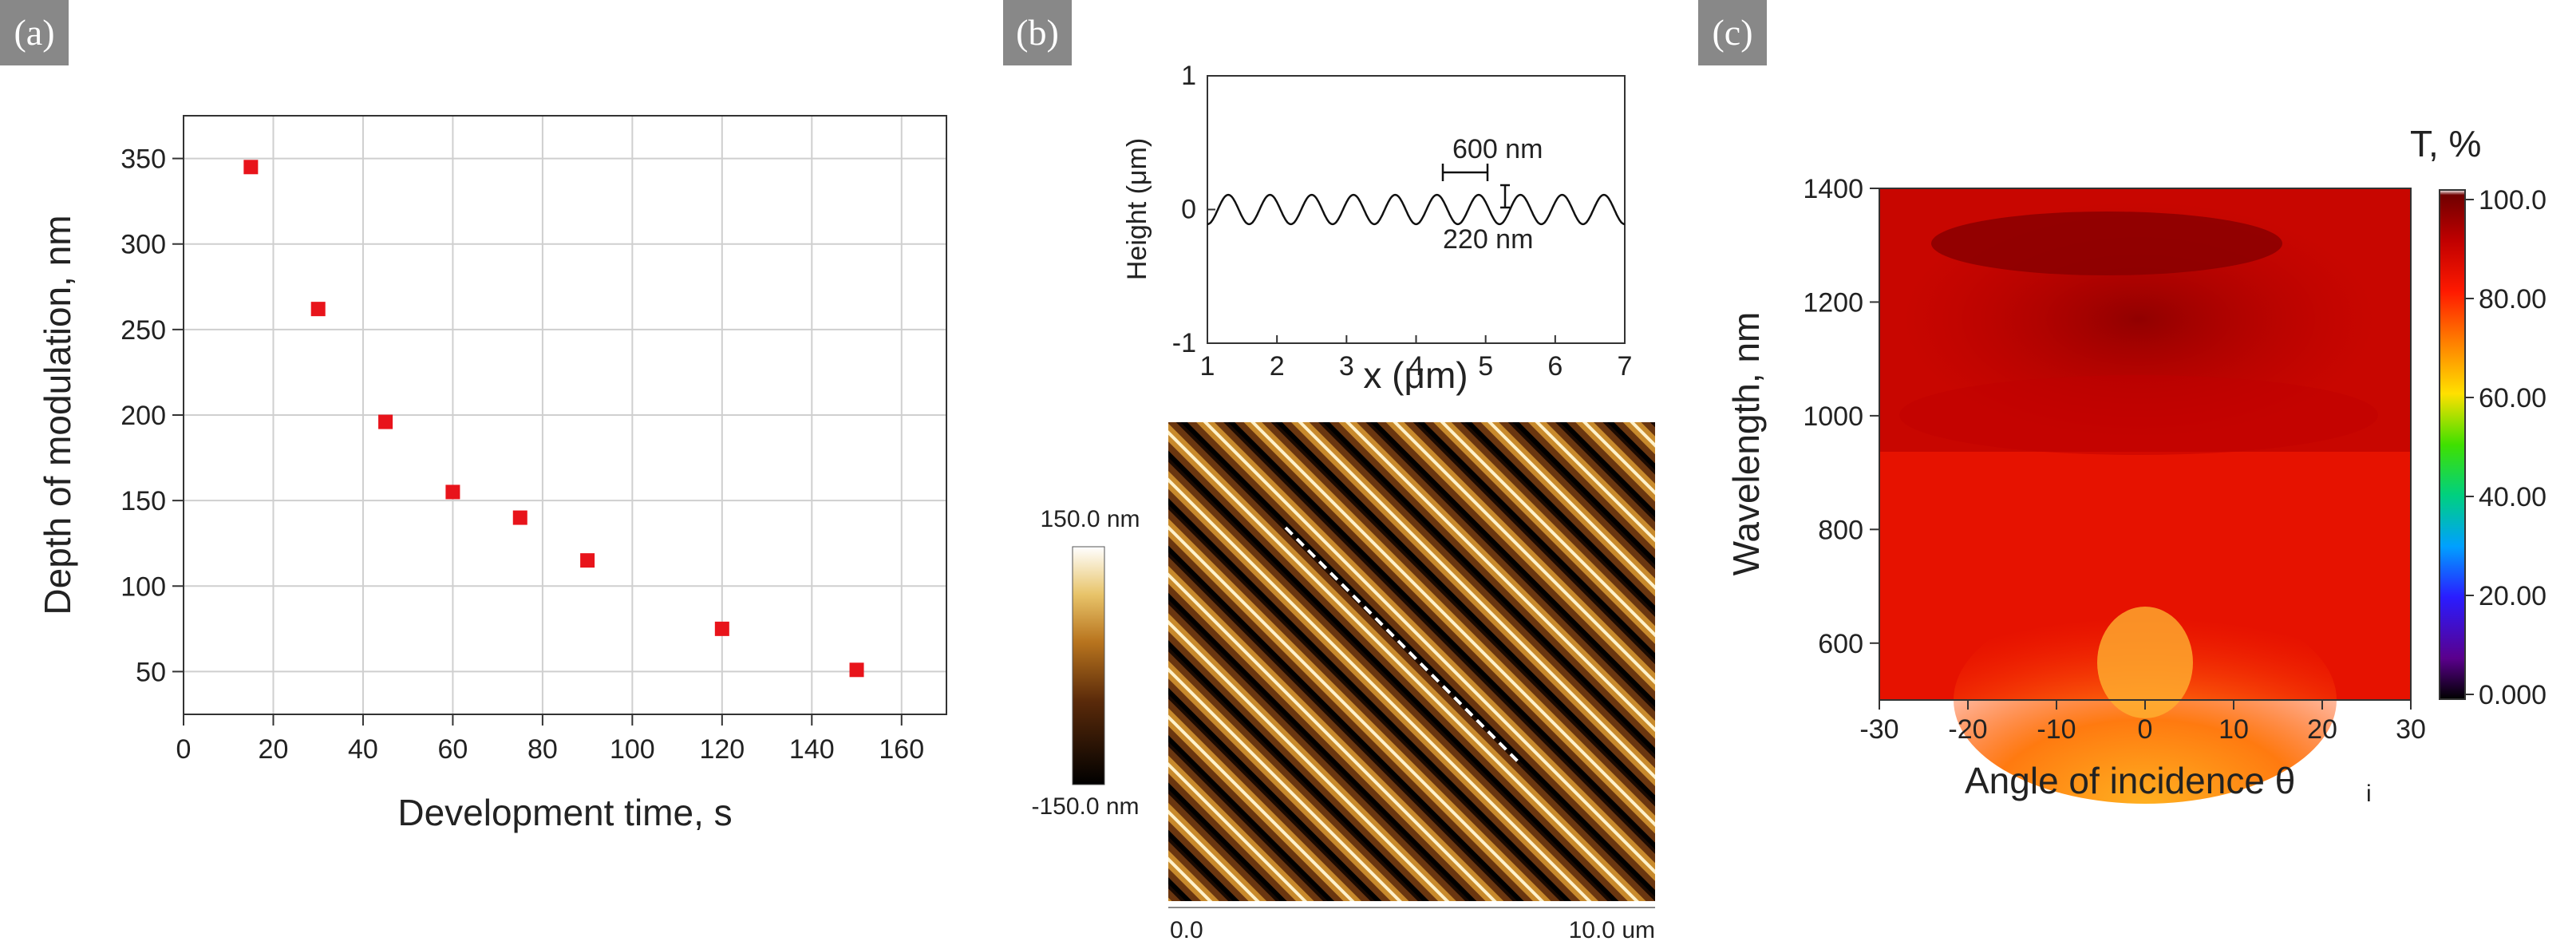 The width and height of the screenshot is (2576, 949). I want to click on amplitude-annotation: 220 nm, so click(1488, 240).